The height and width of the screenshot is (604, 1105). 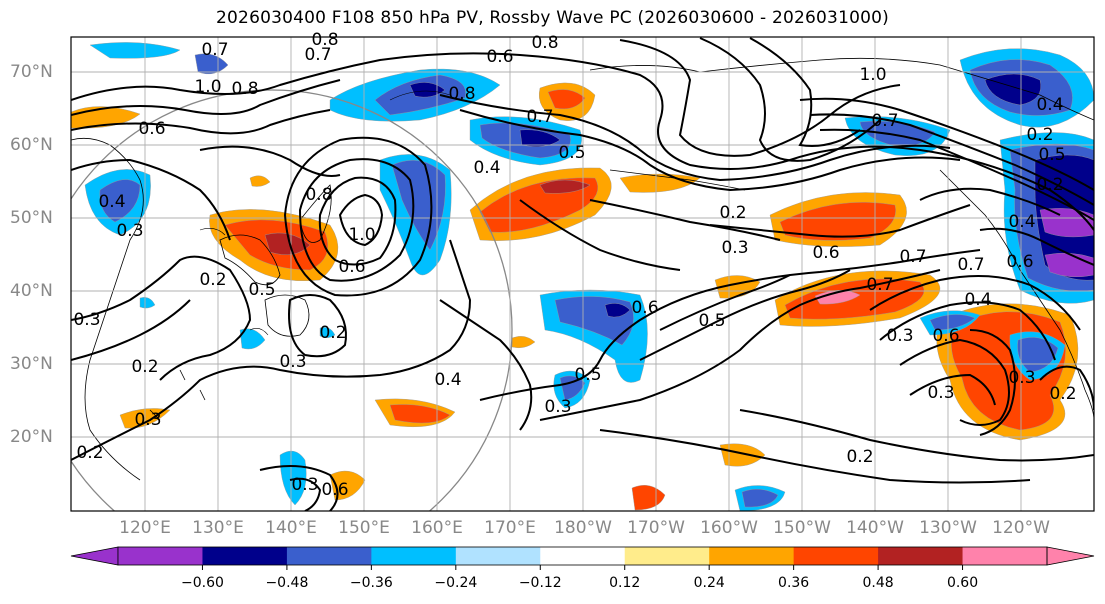 I want to click on longitude-label: 150°E, so click(x=364, y=528).